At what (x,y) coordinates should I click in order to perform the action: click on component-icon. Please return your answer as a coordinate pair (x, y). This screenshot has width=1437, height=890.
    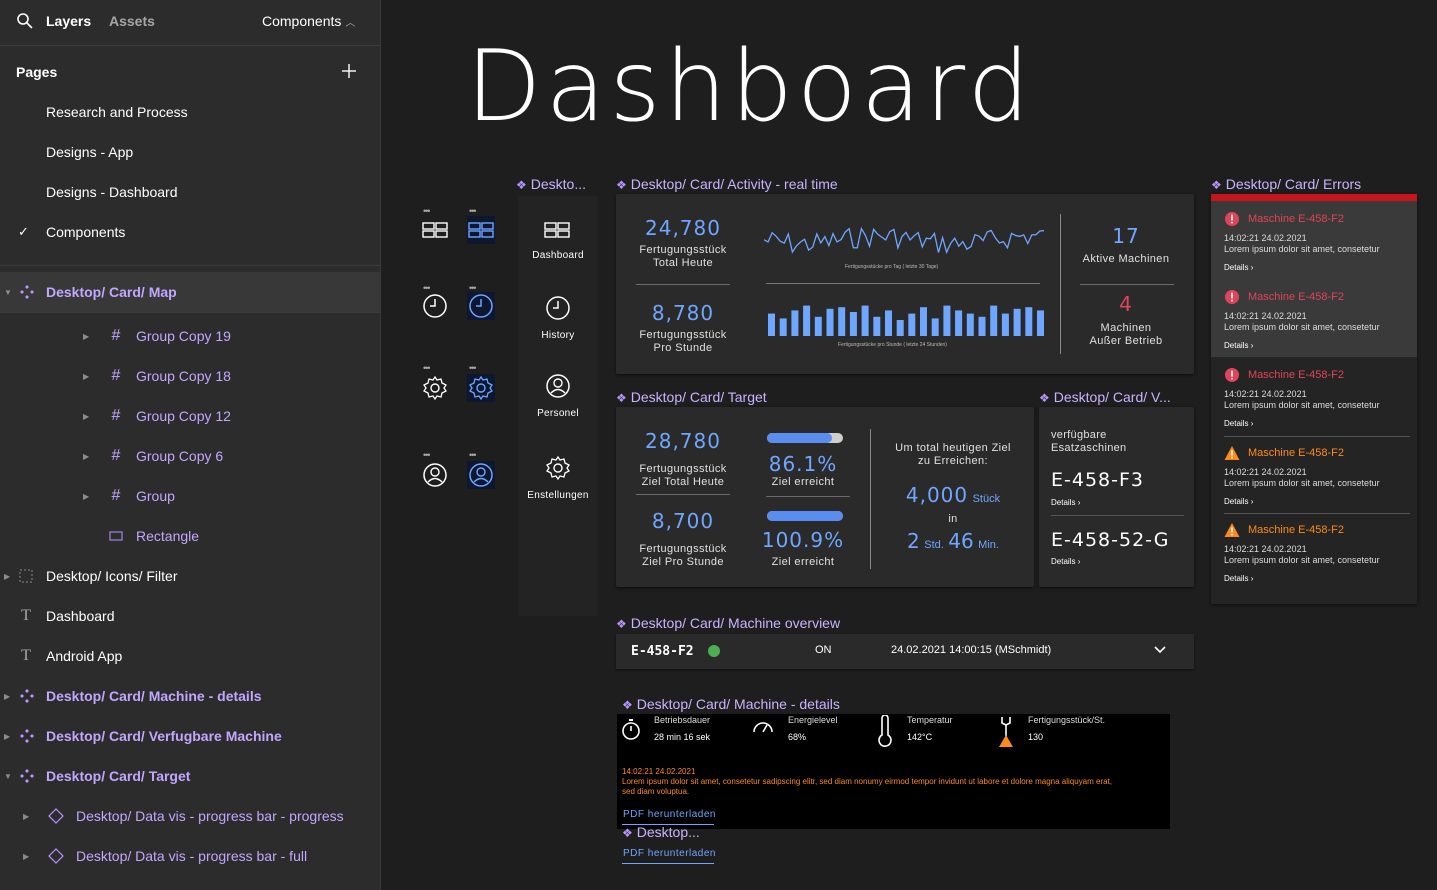
    Looking at the image, I should click on (27, 776).